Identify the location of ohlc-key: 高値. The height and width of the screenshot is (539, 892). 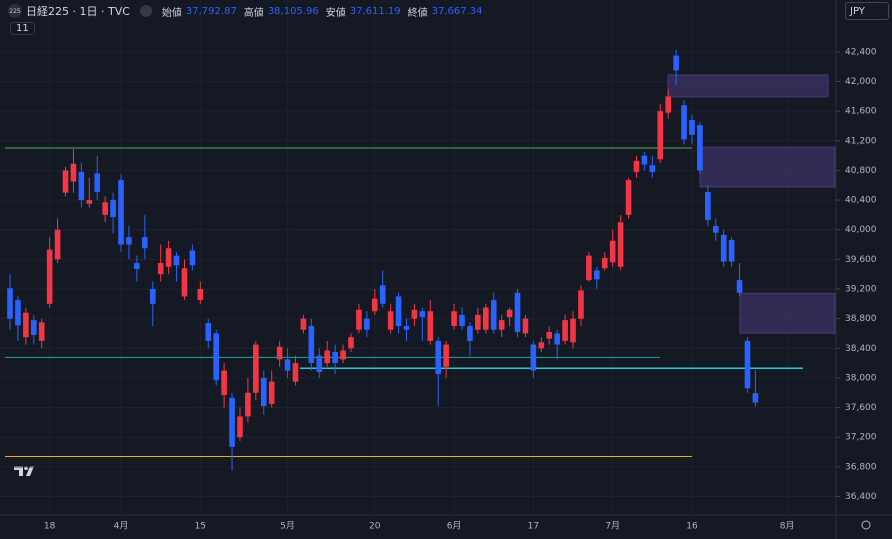
(253, 13).